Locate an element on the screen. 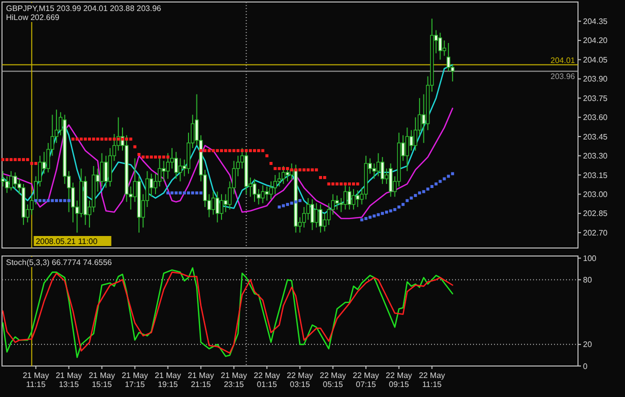 The width and height of the screenshot is (625, 397). ref-line-label: 204.01 is located at coordinates (563, 60).